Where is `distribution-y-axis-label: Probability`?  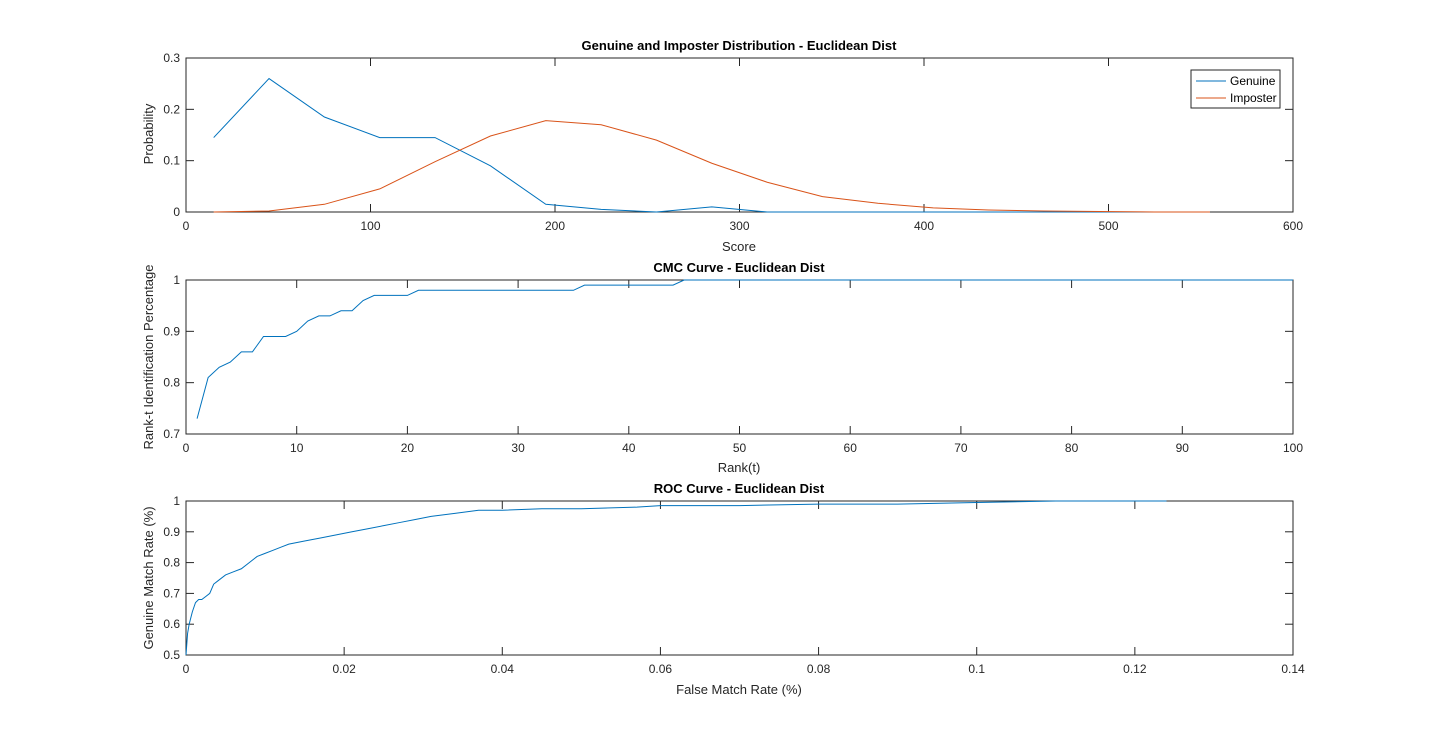 distribution-y-axis-label: Probability is located at coordinates (148, 133).